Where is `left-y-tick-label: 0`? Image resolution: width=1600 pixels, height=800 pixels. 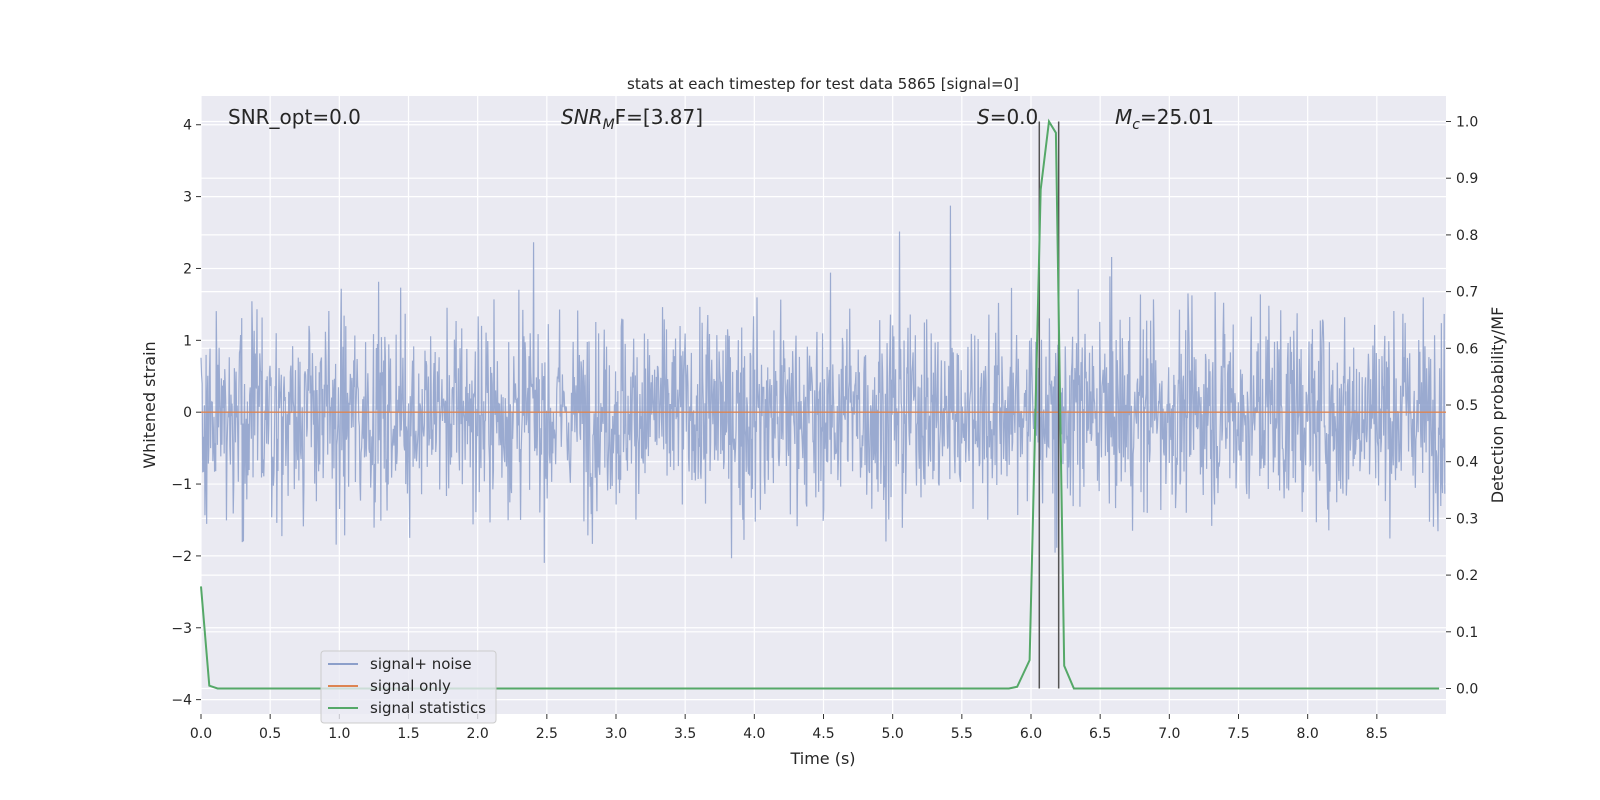
left-y-tick-label: 0 is located at coordinates (187, 413).